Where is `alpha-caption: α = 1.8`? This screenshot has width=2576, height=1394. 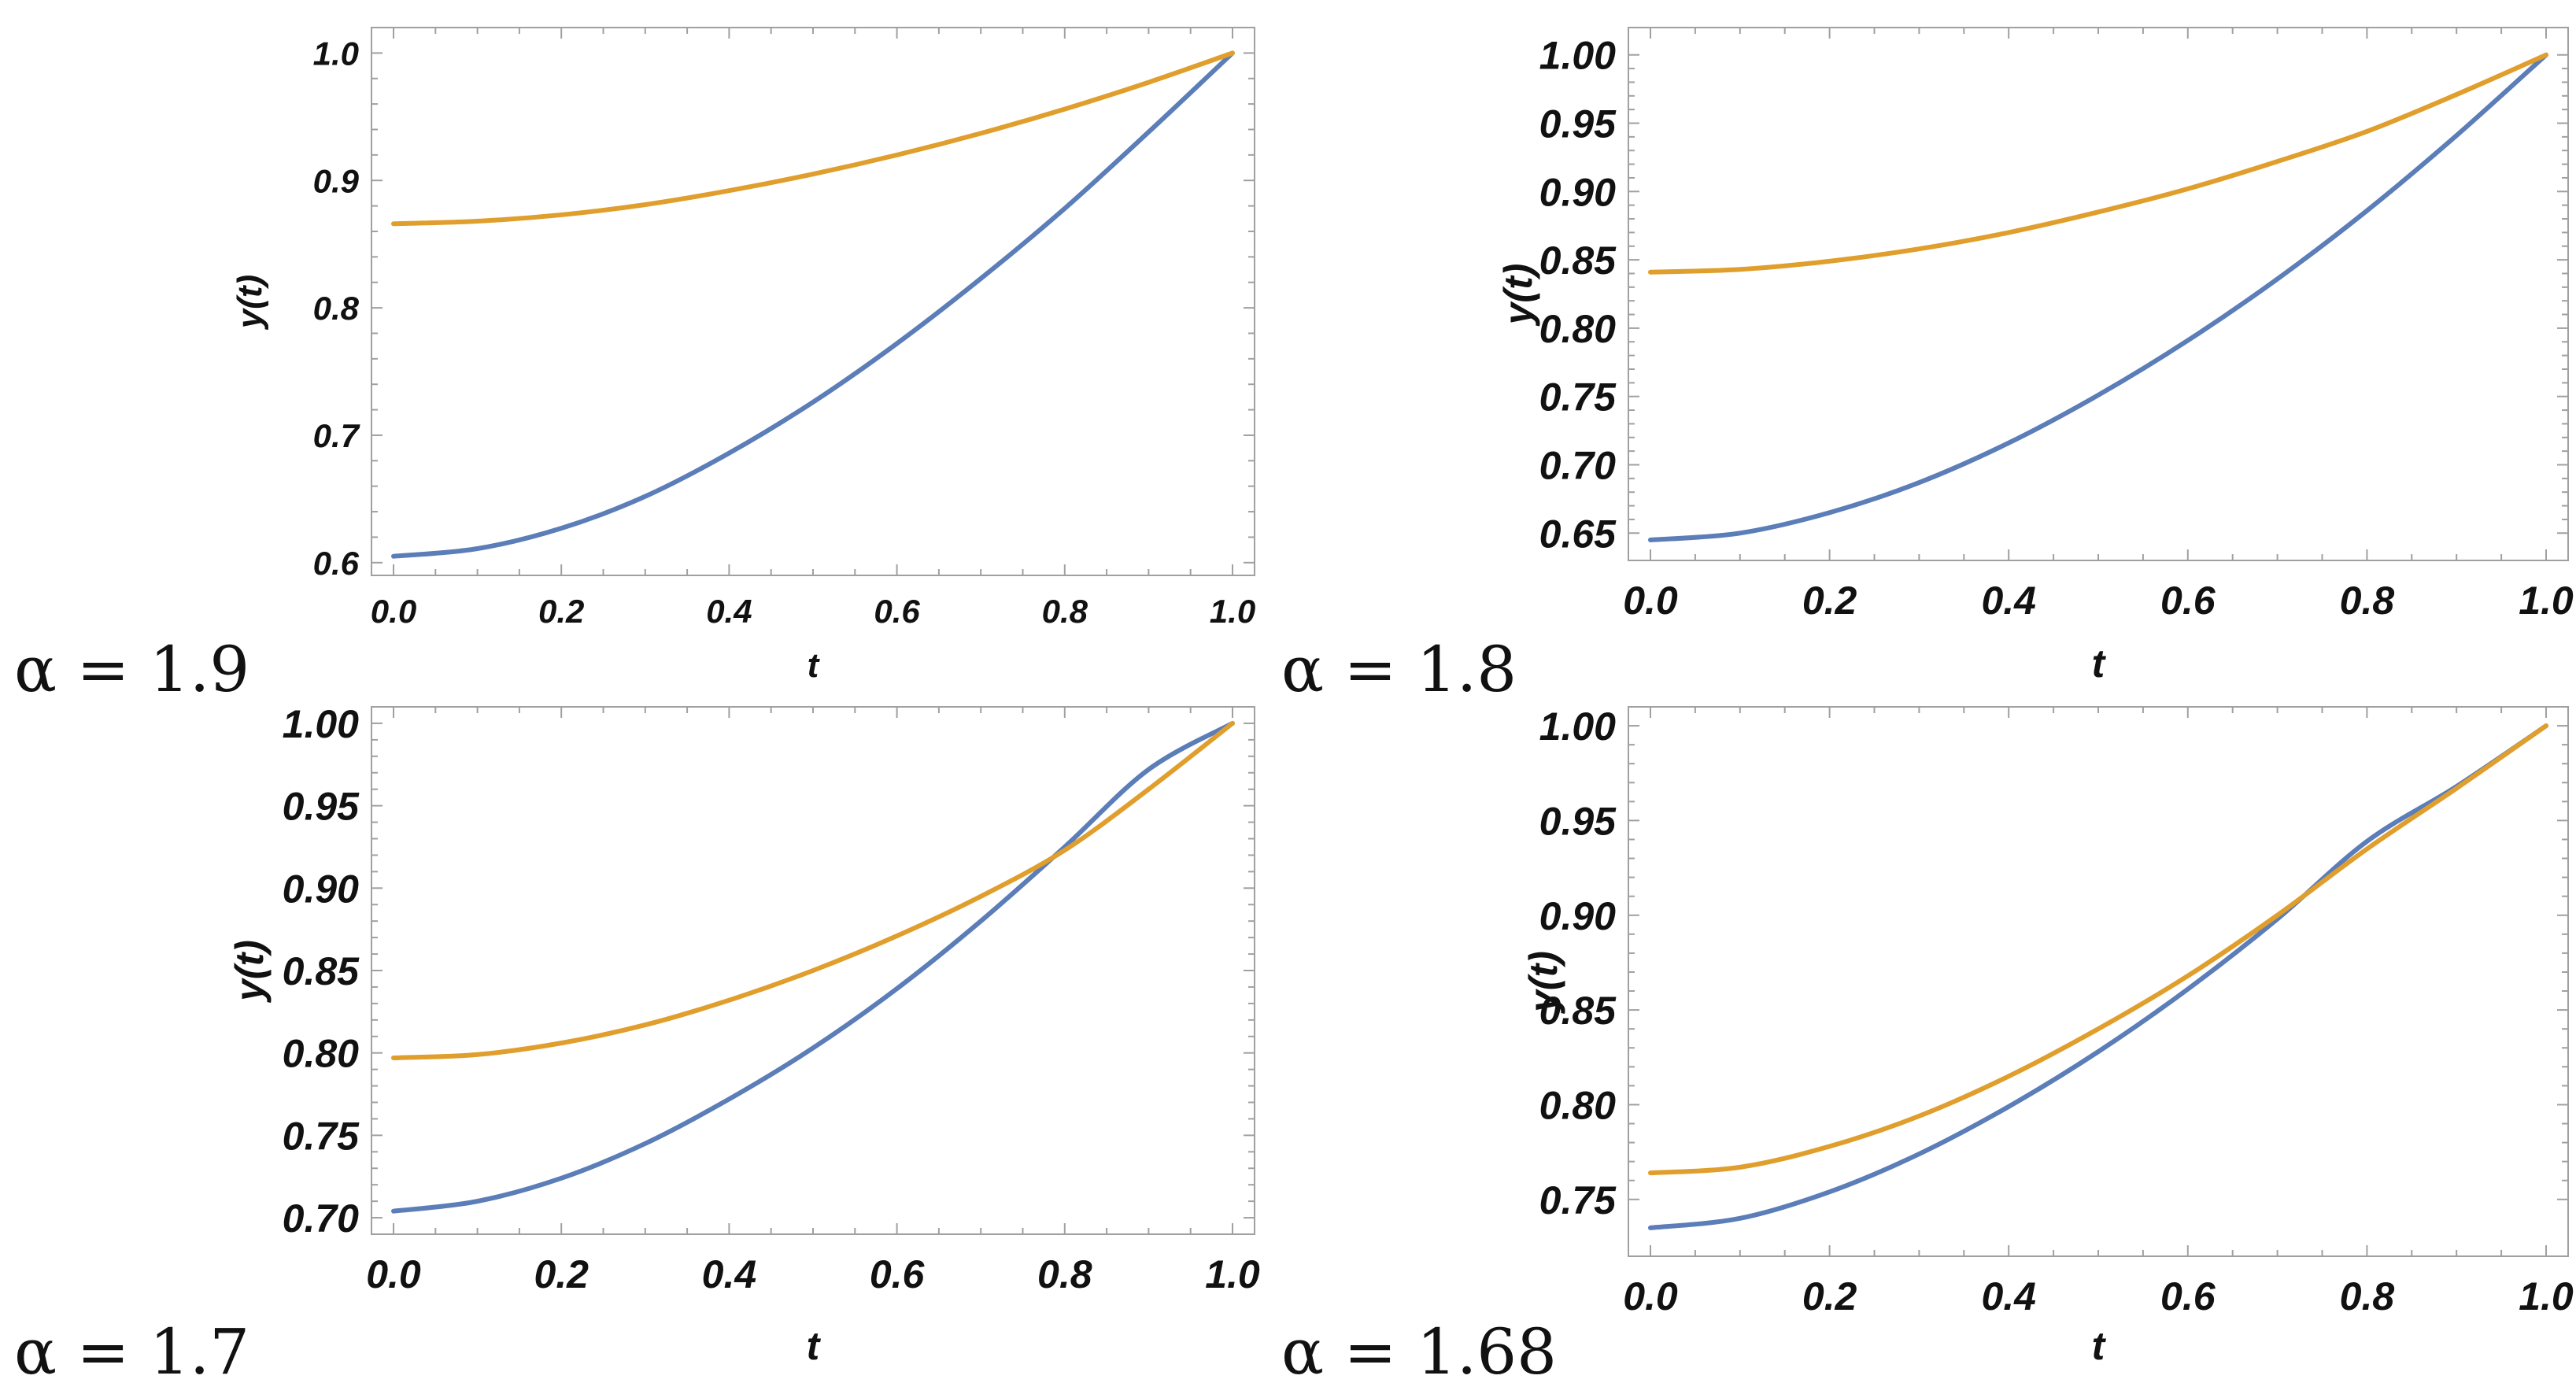 alpha-caption: α = 1.8 is located at coordinates (1399, 669).